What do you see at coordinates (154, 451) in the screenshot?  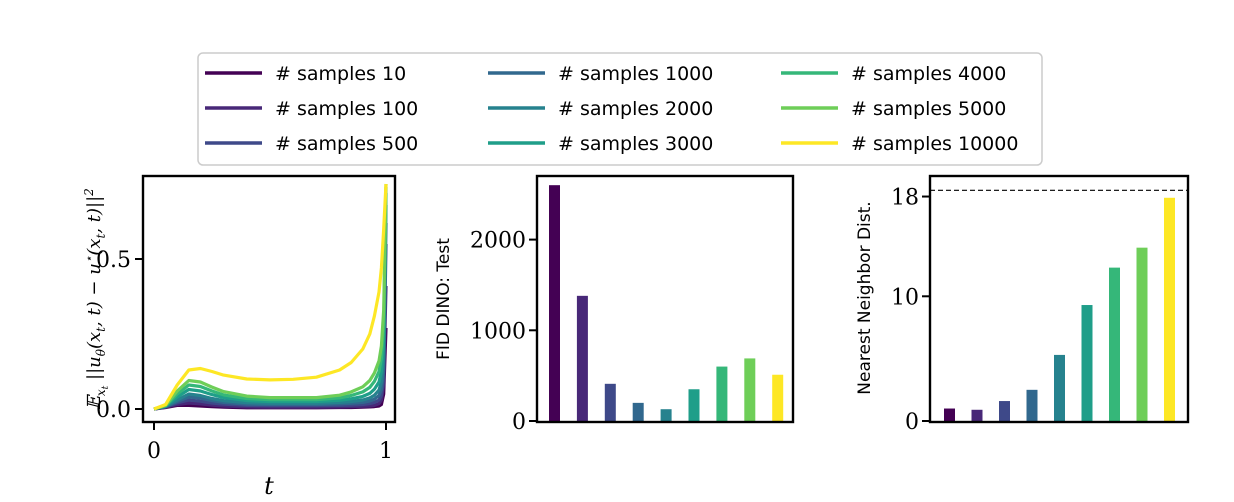 I see `x-tick-label: 0` at bounding box center [154, 451].